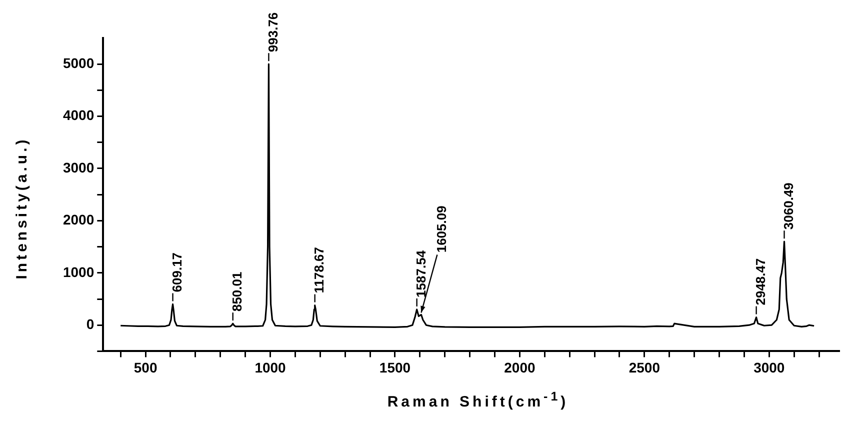  Describe the element at coordinates (272, 32) in the screenshot. I see `annotation: 993.76` at that location.